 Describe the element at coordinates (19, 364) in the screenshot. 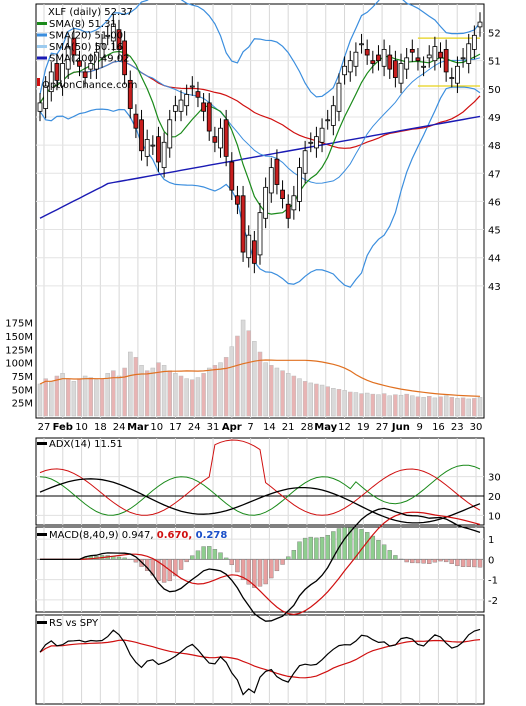

I see `volume-tick-label: 100M` at that location.